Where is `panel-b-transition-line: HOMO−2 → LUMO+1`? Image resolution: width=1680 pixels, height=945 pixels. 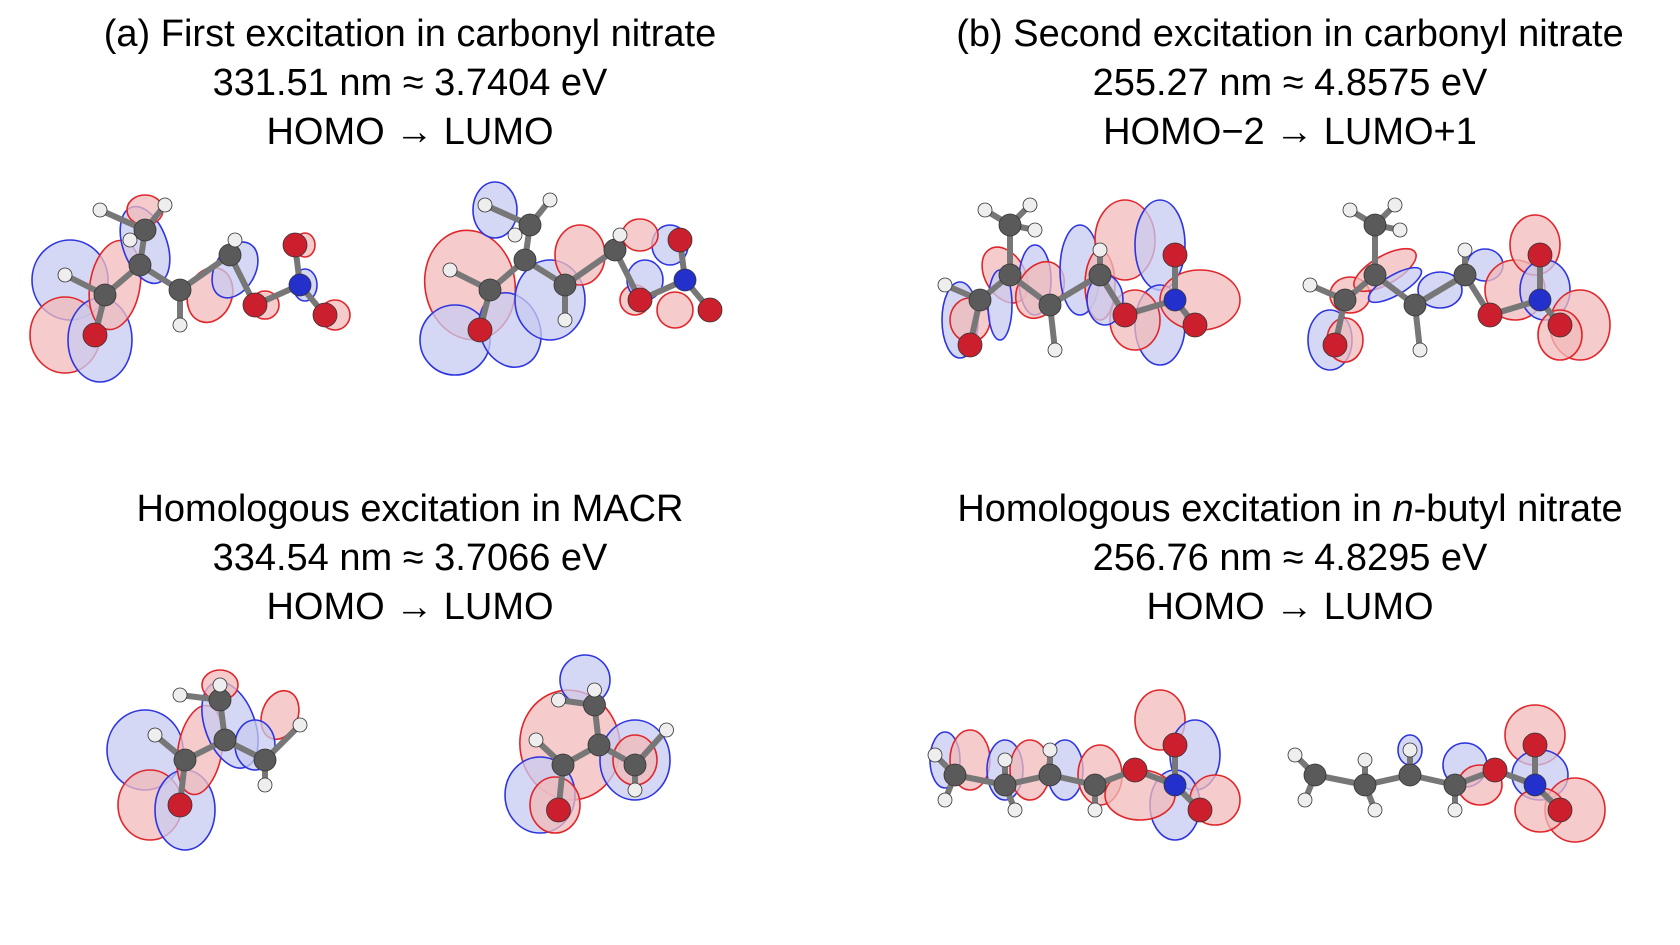
panel-b-transition-line: HOMO−2 → LUMO+1 is located at coordinates (1290, 132).